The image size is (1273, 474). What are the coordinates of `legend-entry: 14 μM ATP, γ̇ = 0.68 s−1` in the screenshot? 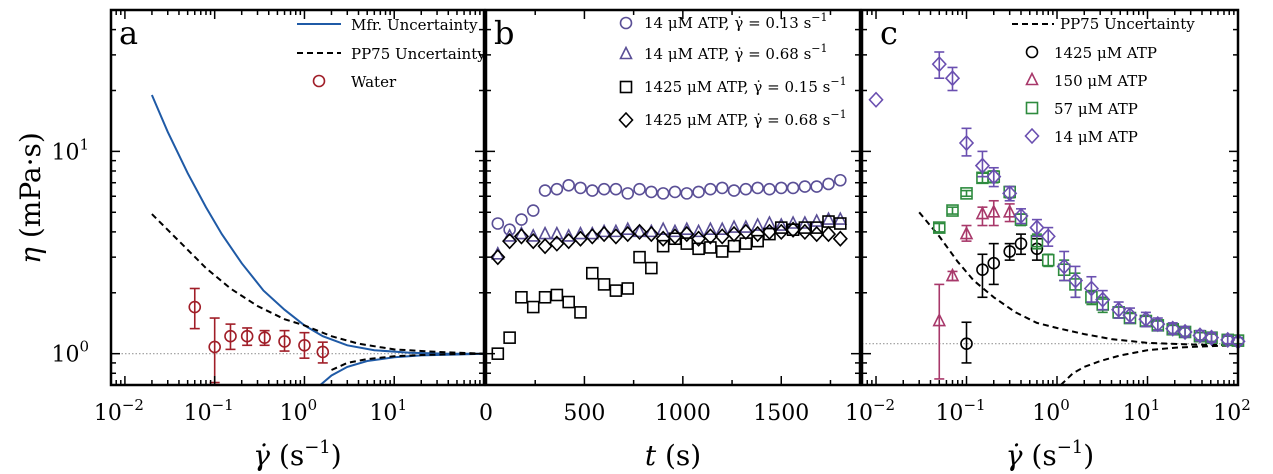 It's located at (736, 52).